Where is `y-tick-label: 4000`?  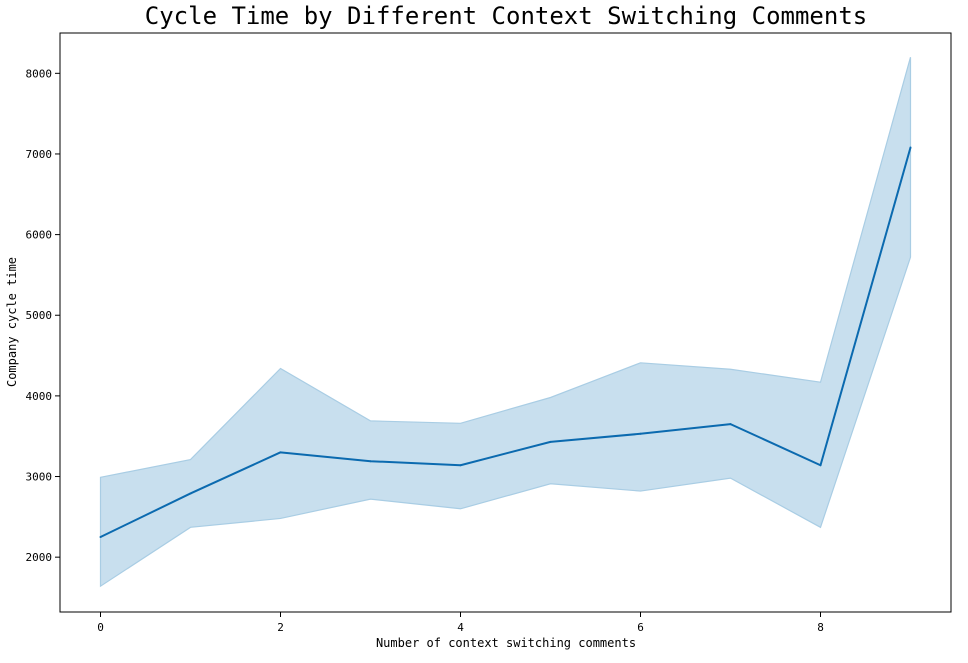 y-tick-label: 4000 is located at coordinates (39, 396).